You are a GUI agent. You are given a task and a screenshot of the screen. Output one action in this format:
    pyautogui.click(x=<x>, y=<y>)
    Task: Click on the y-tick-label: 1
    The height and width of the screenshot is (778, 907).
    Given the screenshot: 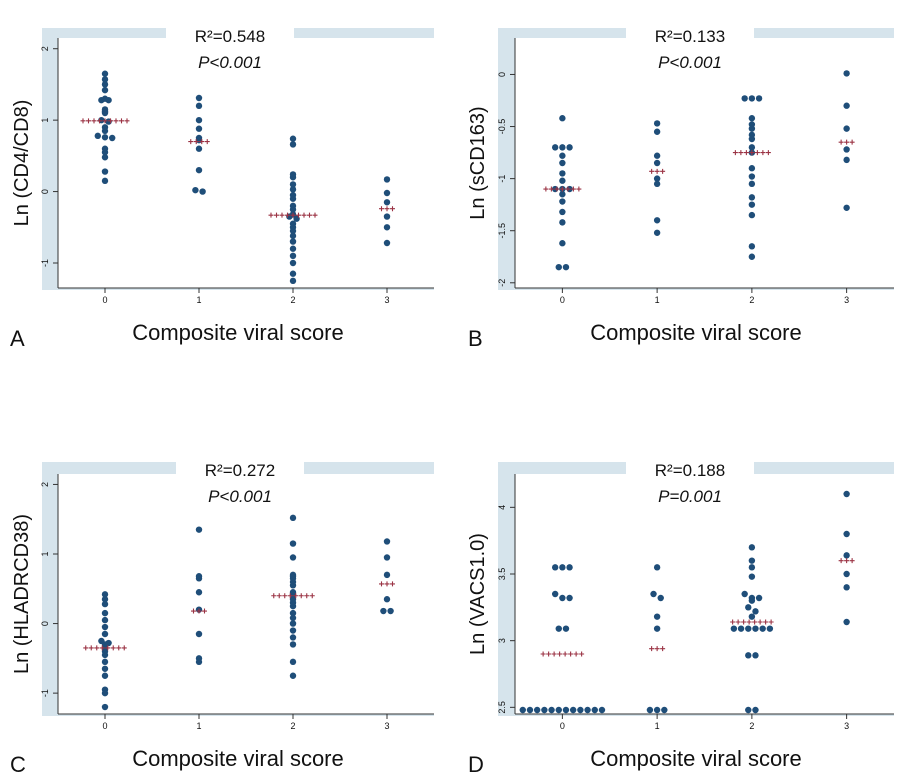 What is the action you would take?
    pyautogui.click(x=45, y=553)
    